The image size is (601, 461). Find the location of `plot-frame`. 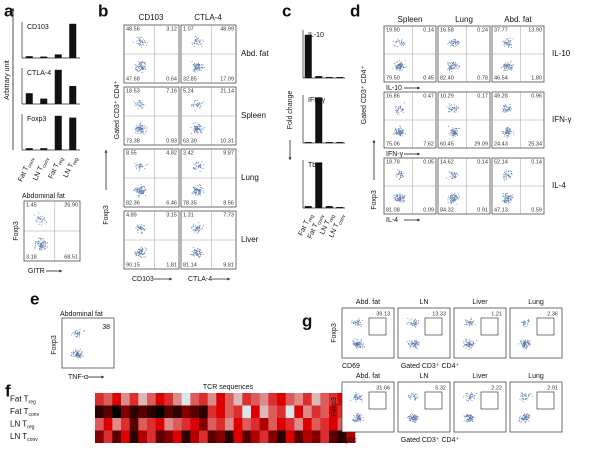

plot-frame is located at coordinates (480, 407).